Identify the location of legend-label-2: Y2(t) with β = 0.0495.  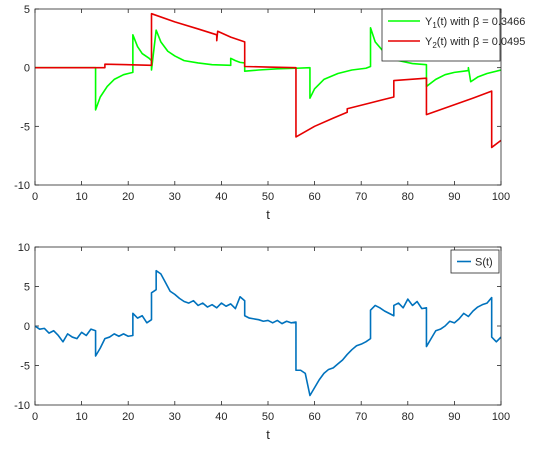
(475, 43).